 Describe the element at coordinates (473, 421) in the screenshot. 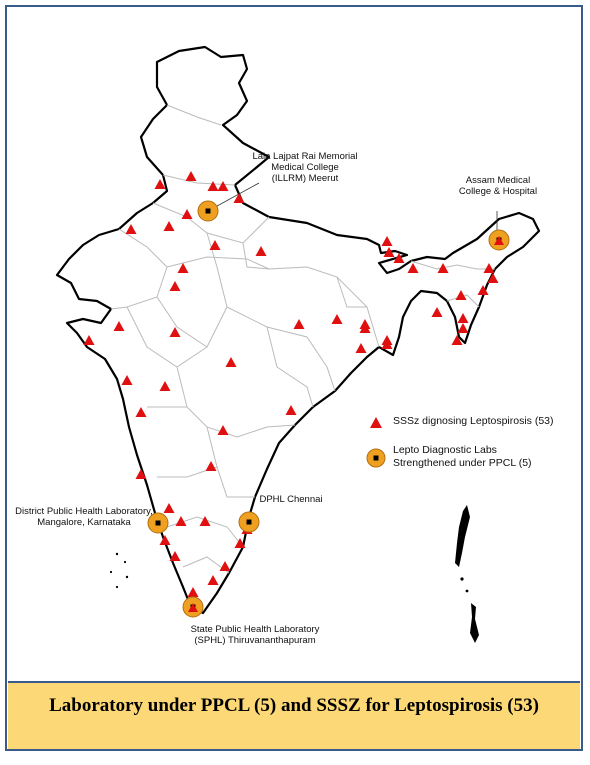

I see `legend-sssz-label: SSSz dignosing Leptospirosis (53)` at that location.